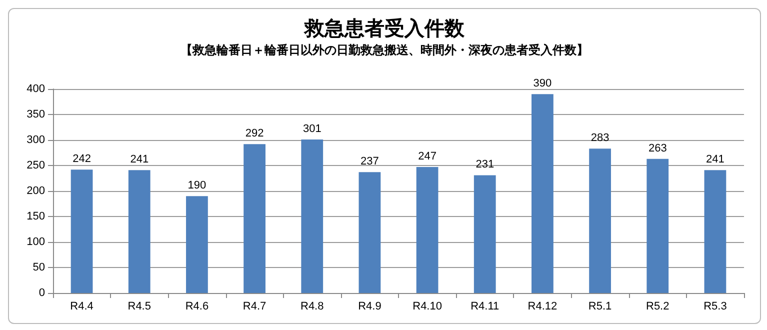 The height and width of the screenshot is (330, 767). Describe the element at coordinates (254, 134) in the screenshot. I see `data-label: 292` at that location.